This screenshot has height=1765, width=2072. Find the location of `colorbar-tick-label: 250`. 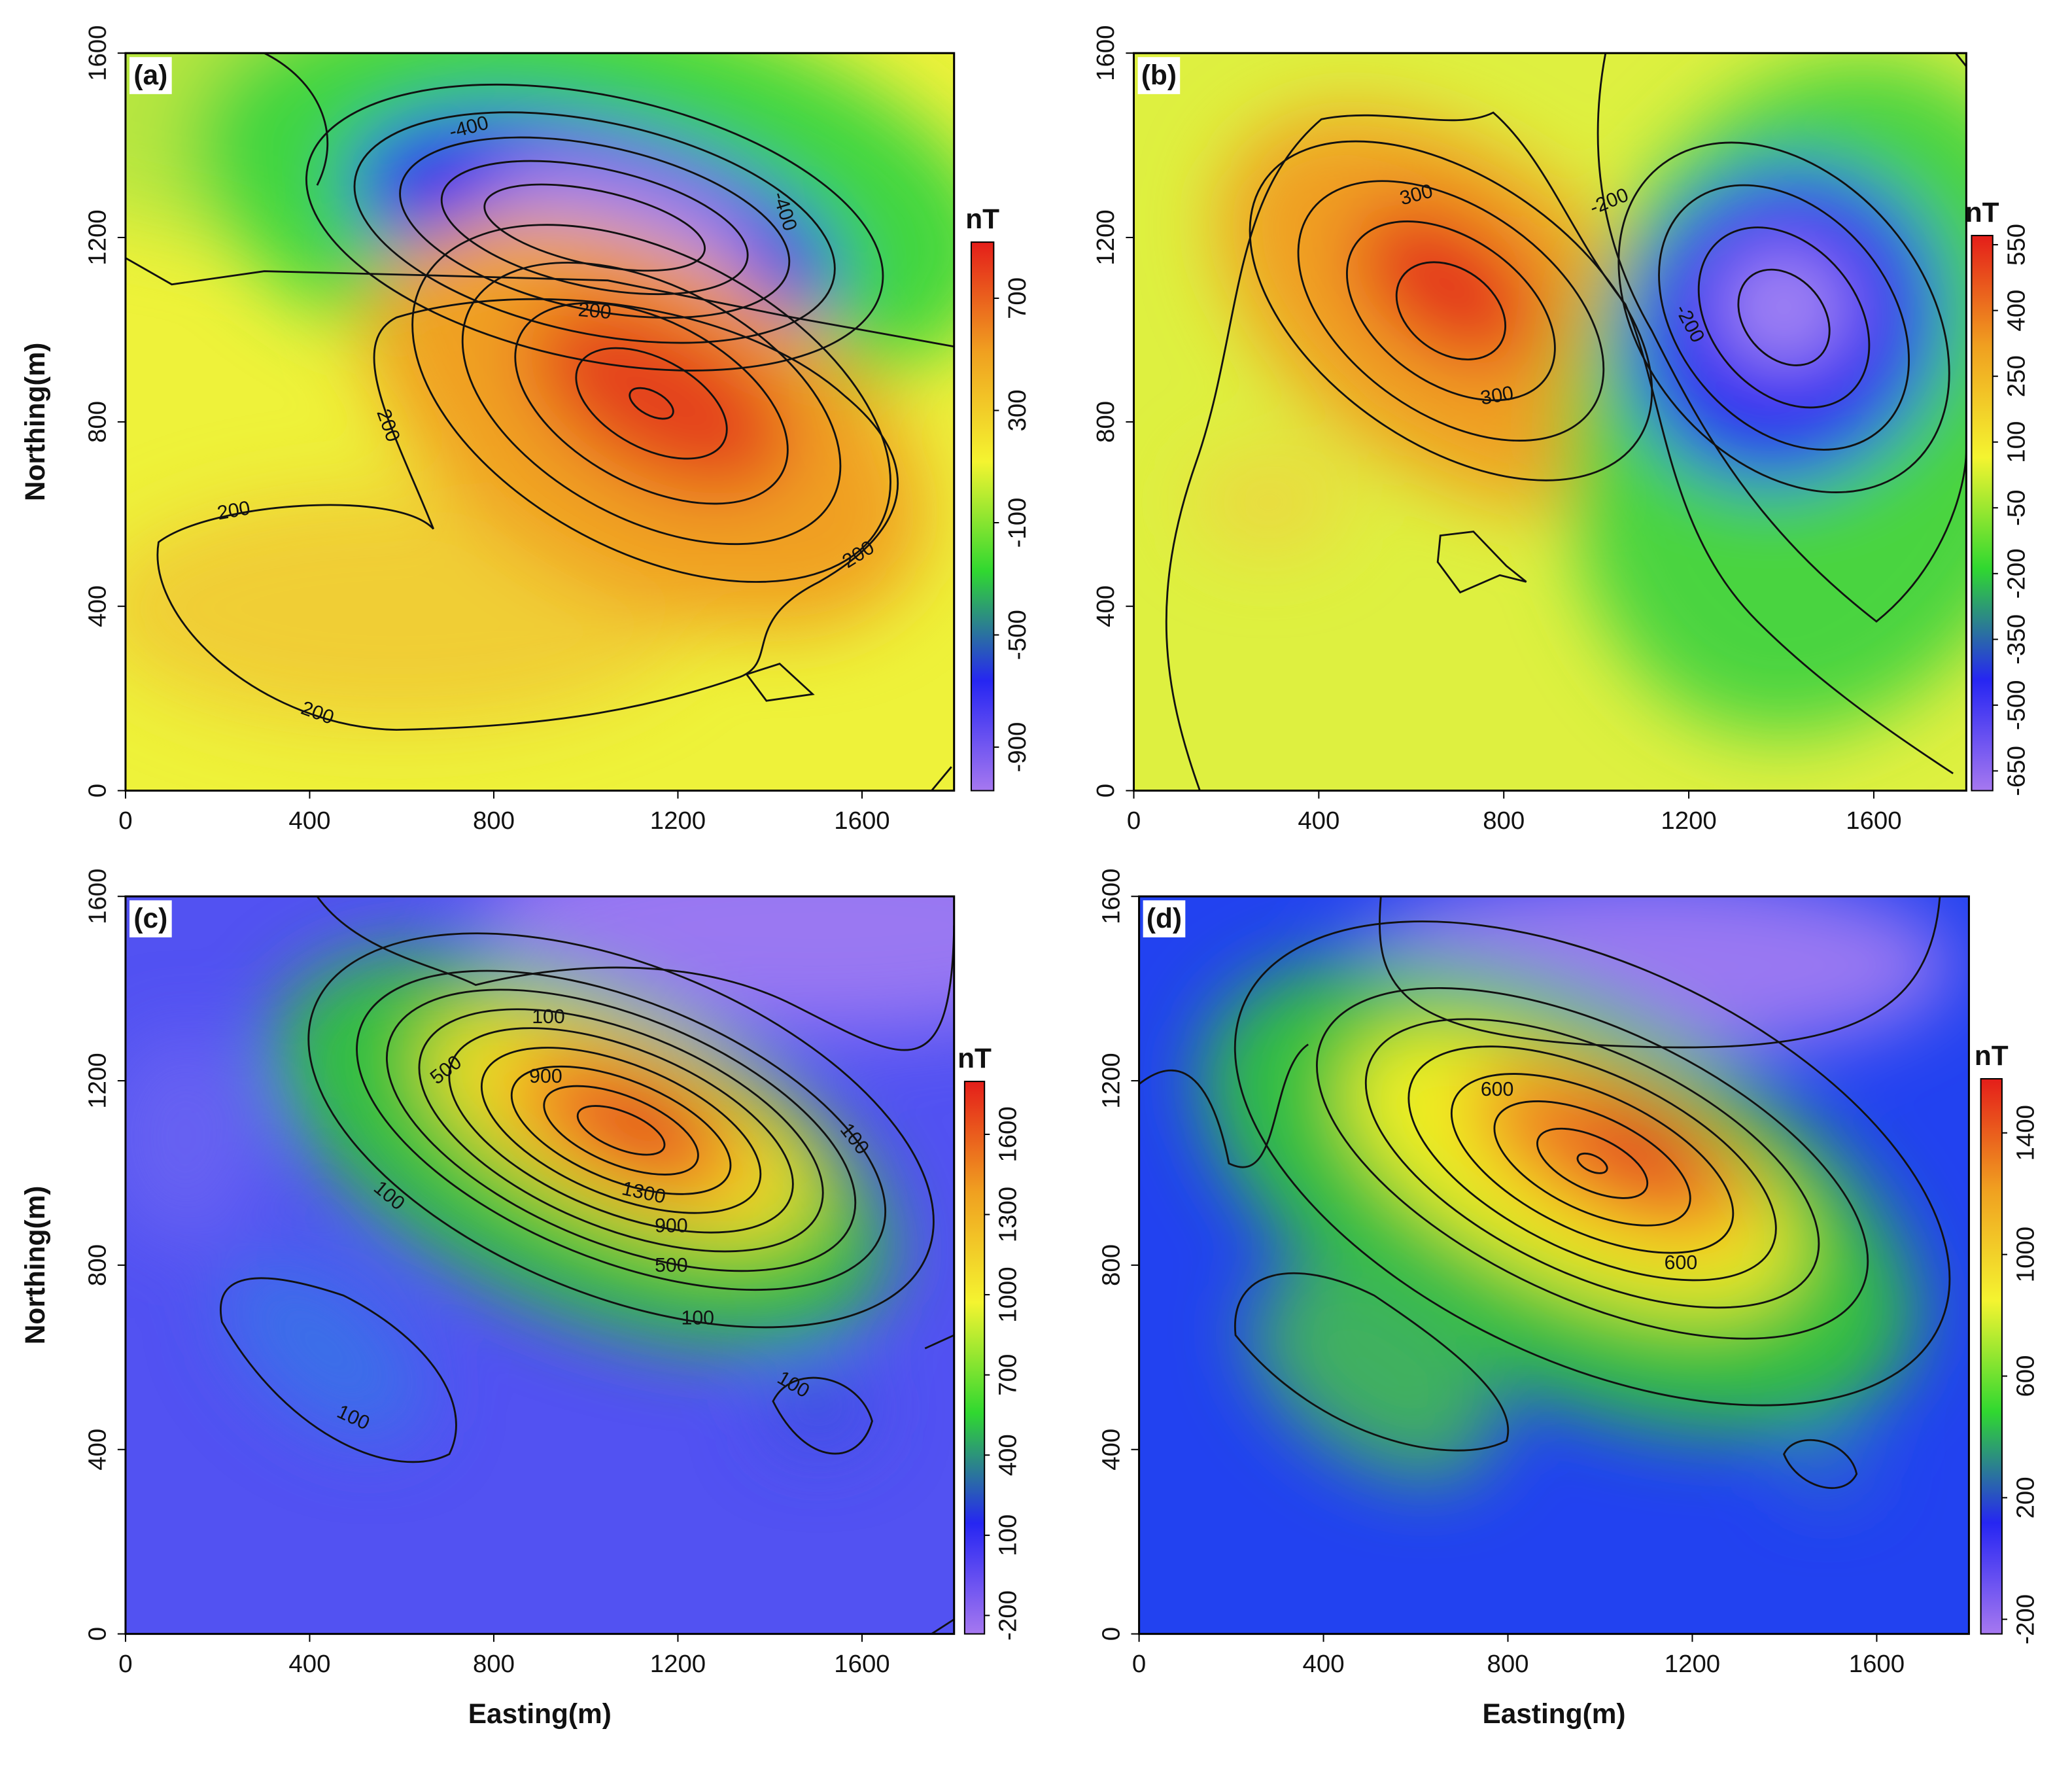

colorbar-tick-label: 250 is located at coordinates (2016, 376).